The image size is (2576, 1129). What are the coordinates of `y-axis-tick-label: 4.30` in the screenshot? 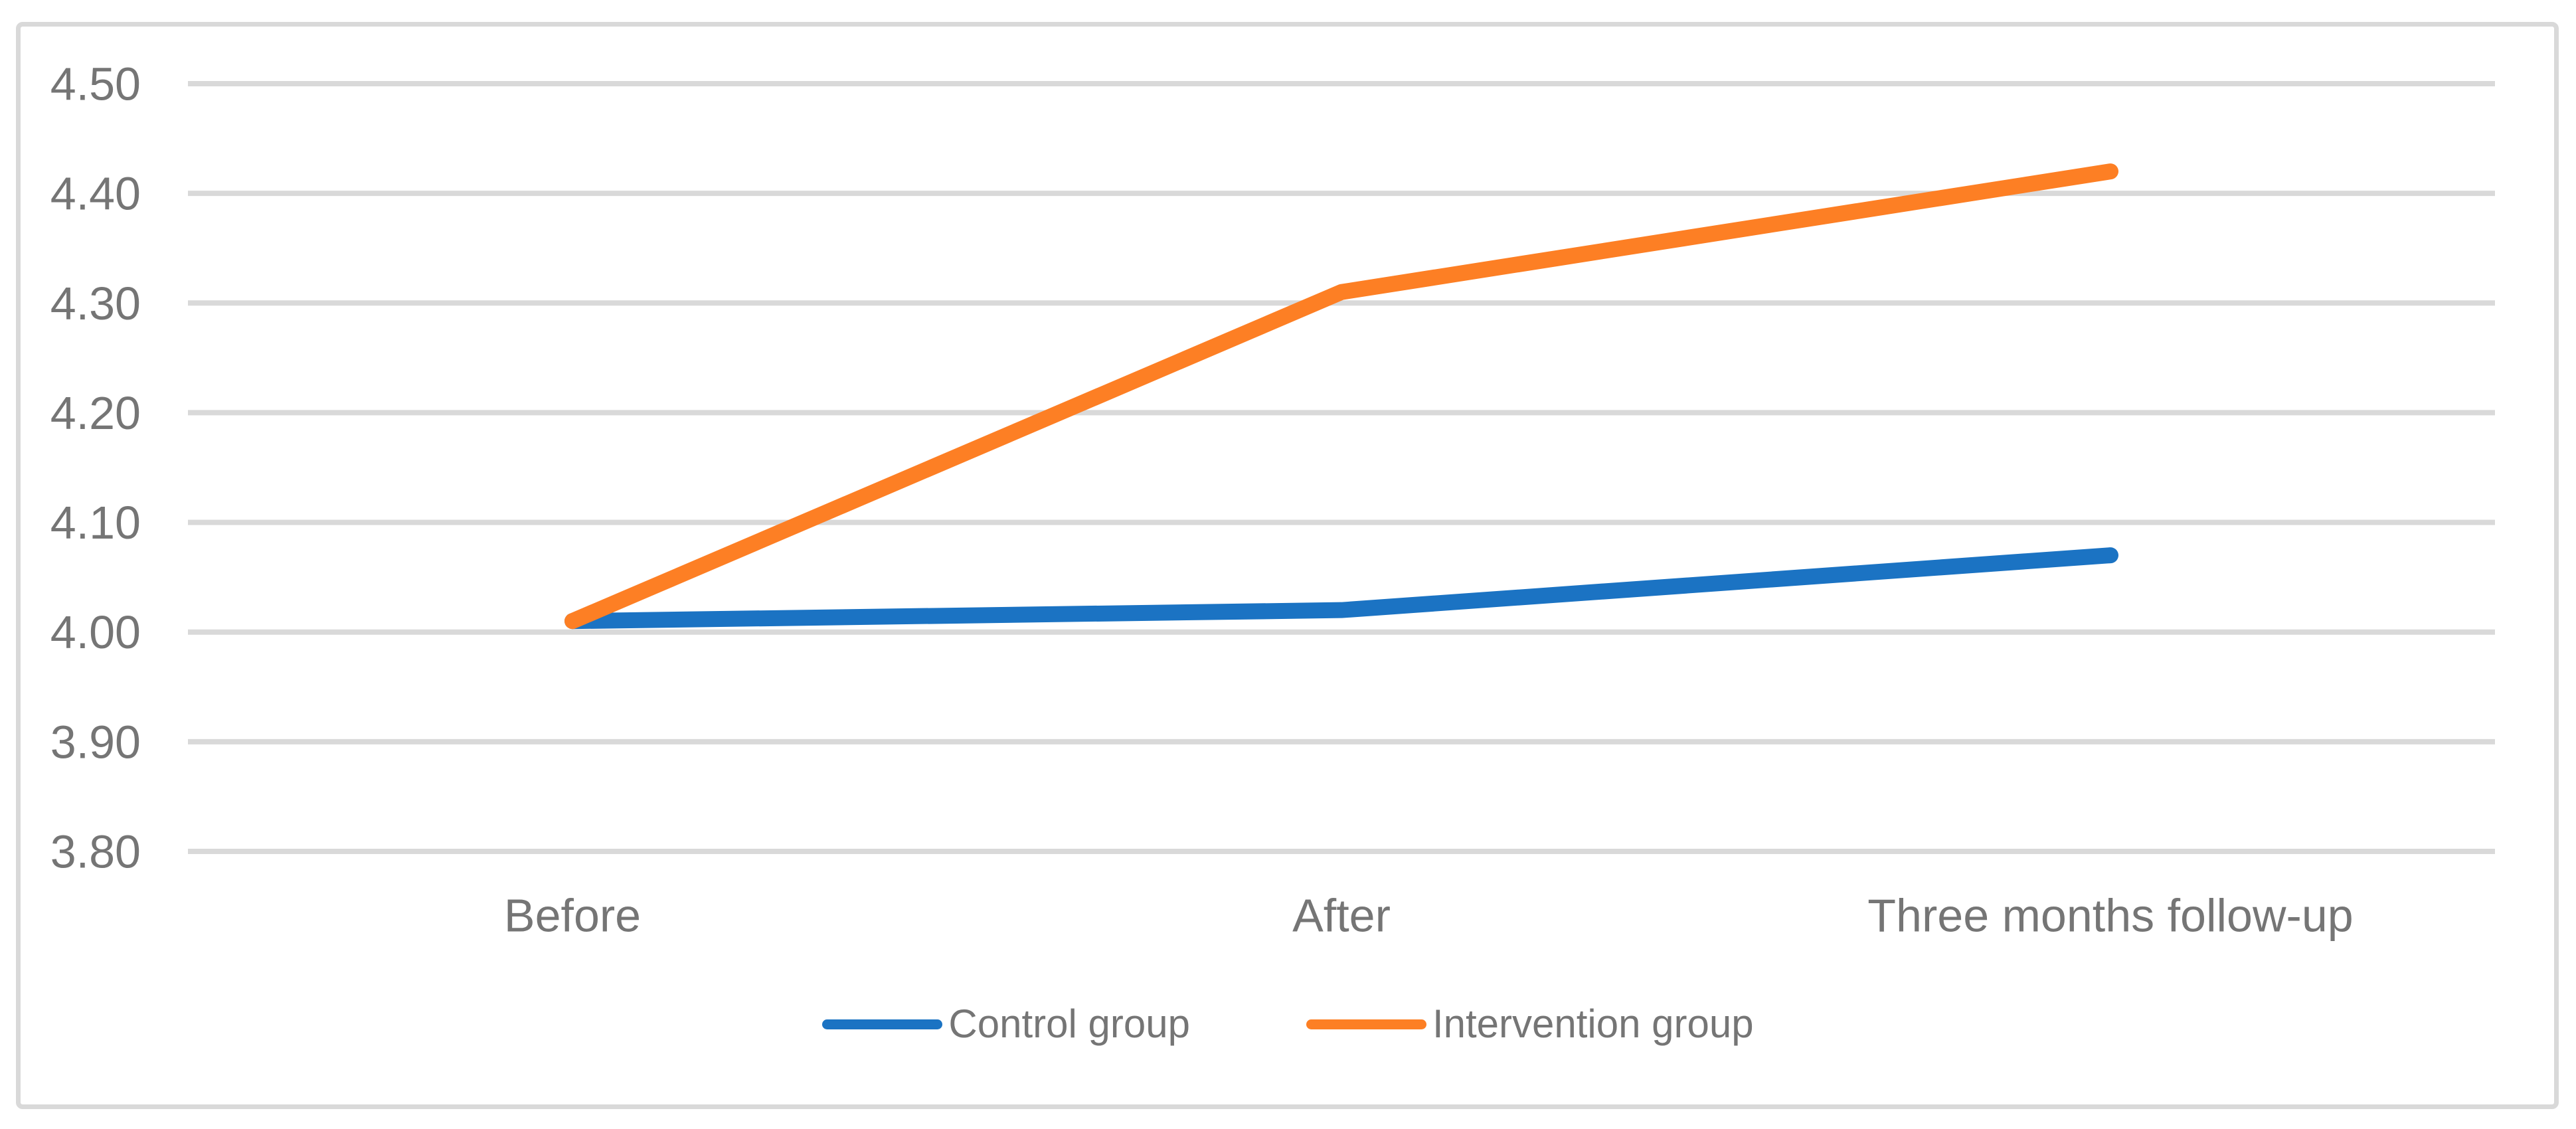 It's located at (95, 303).